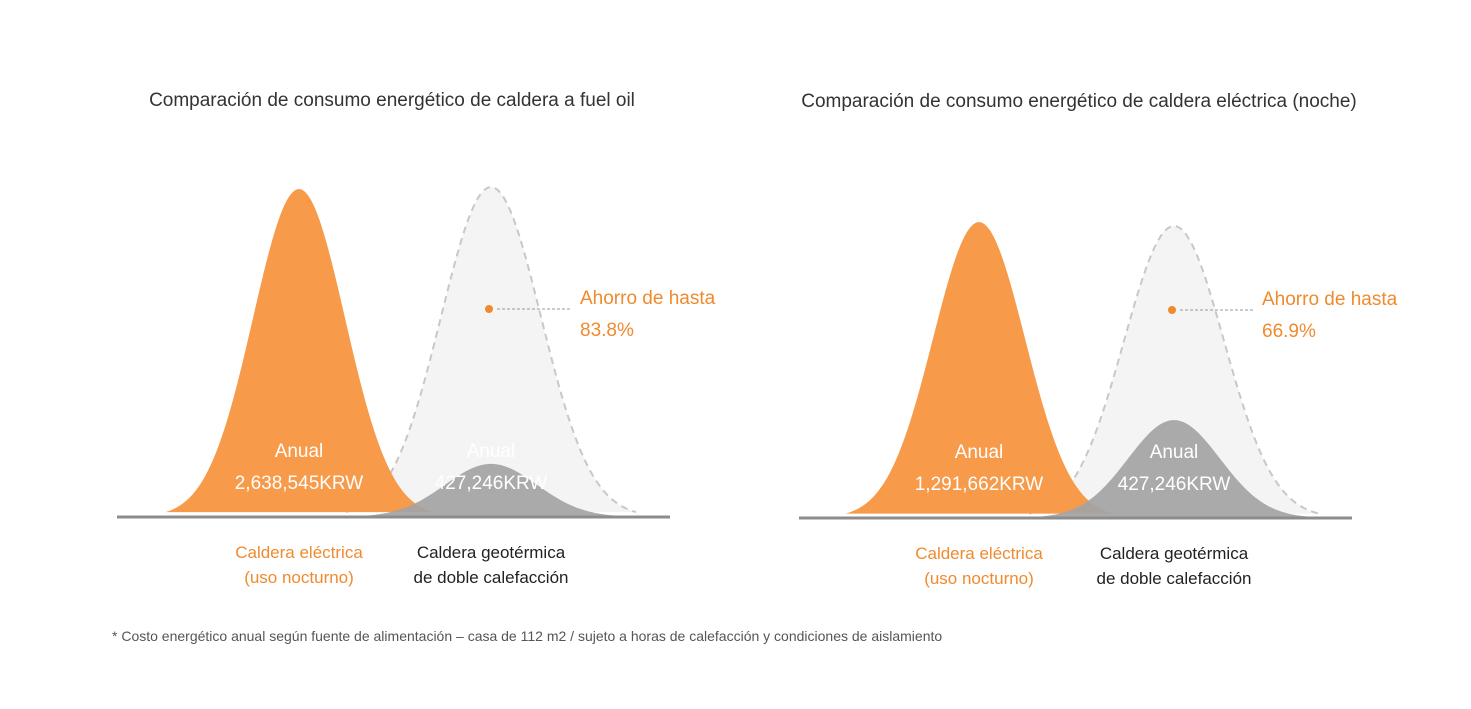 This screenshot has width=1471, height=709. Describe the element at coordinates (607, 330) in the screenshot. I see `savings-percent: 83.8%` at that location.